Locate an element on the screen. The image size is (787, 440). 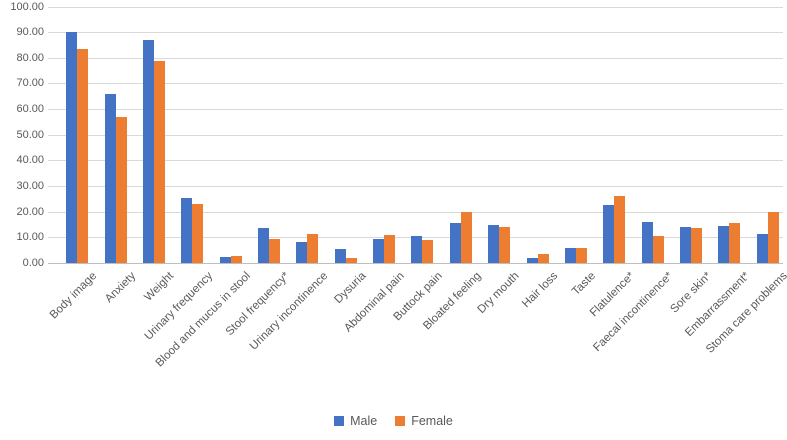
x-axis-label: Anxiety is located at coordinates (120, 288).